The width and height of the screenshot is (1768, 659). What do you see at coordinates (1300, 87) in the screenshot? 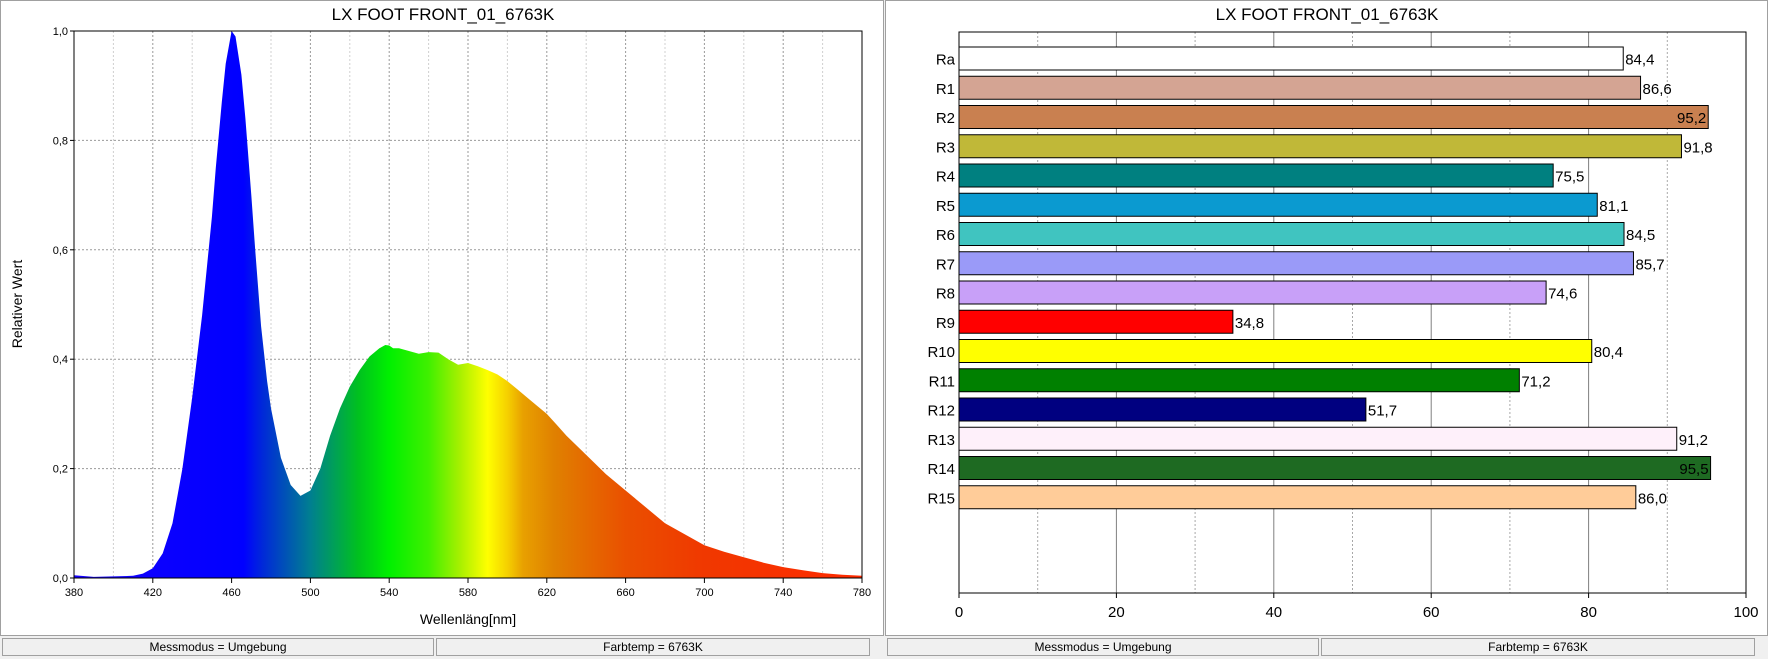
I see `cri-bar-r1` at bounding box center [1300, 87].